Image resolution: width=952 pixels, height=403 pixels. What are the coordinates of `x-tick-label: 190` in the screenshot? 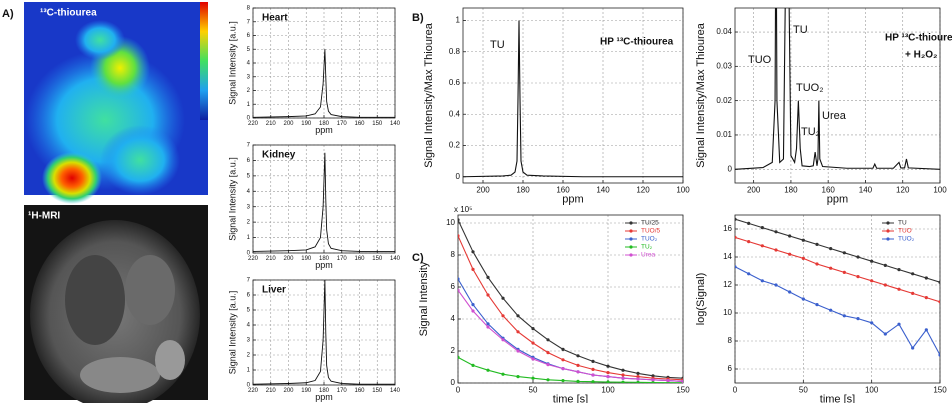 It's located at (306, 124).